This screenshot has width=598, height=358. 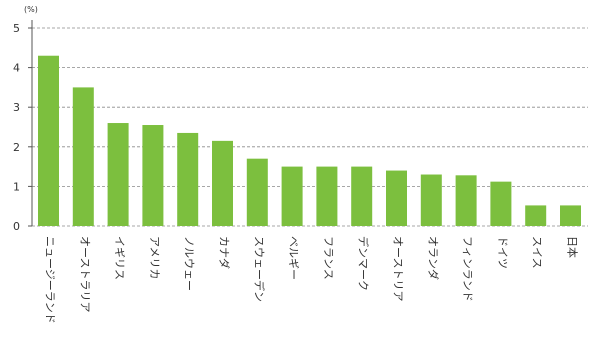 I want to click on y-tick-label: 0, so click(x=16, y=226).